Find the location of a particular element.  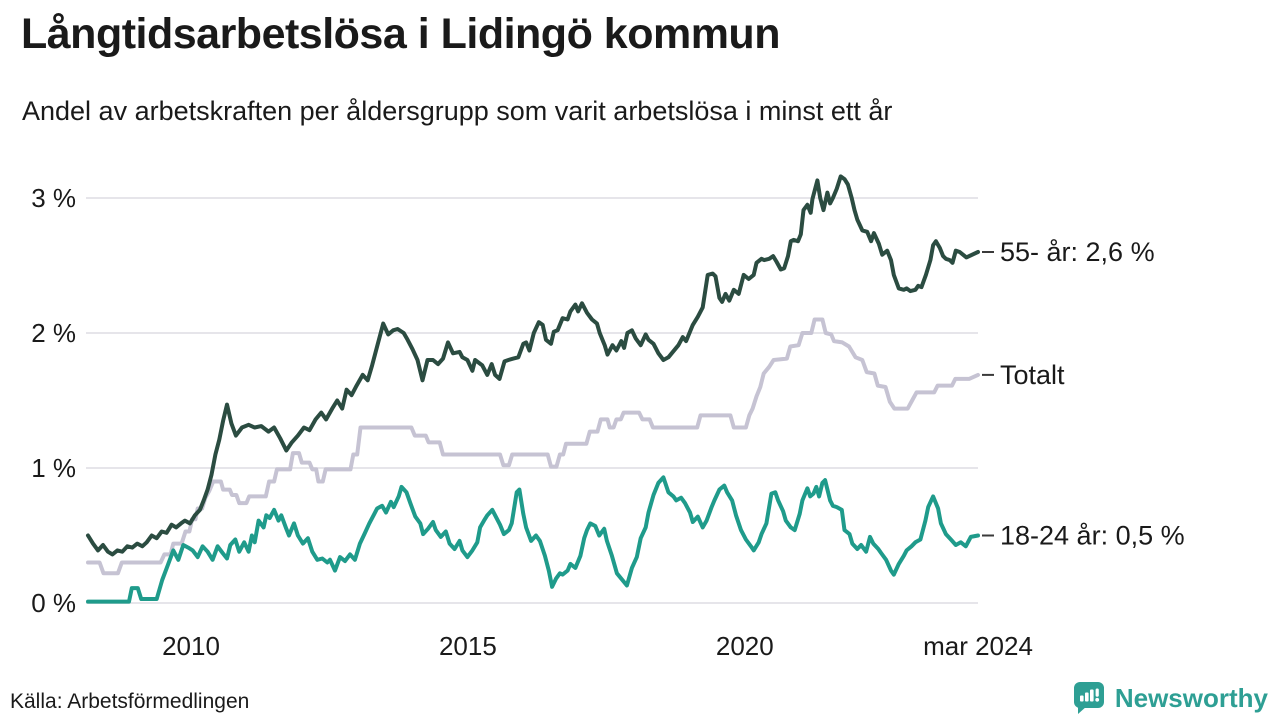

y-axis-tick-label: 2 % is located at coordinates (53, 333).